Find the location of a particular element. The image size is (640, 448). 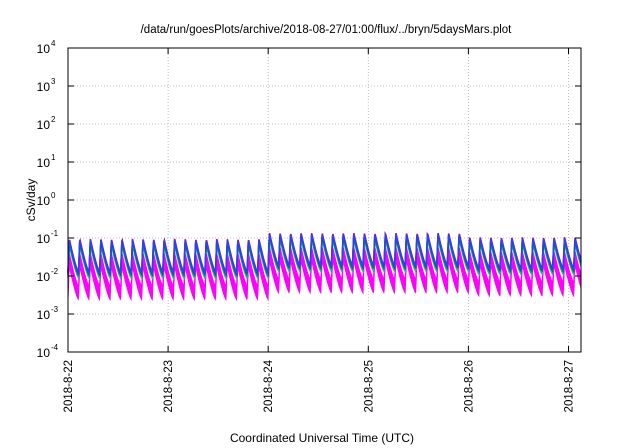

x-tick-label: 2018-8-22 is located at coordinates (69, 386).